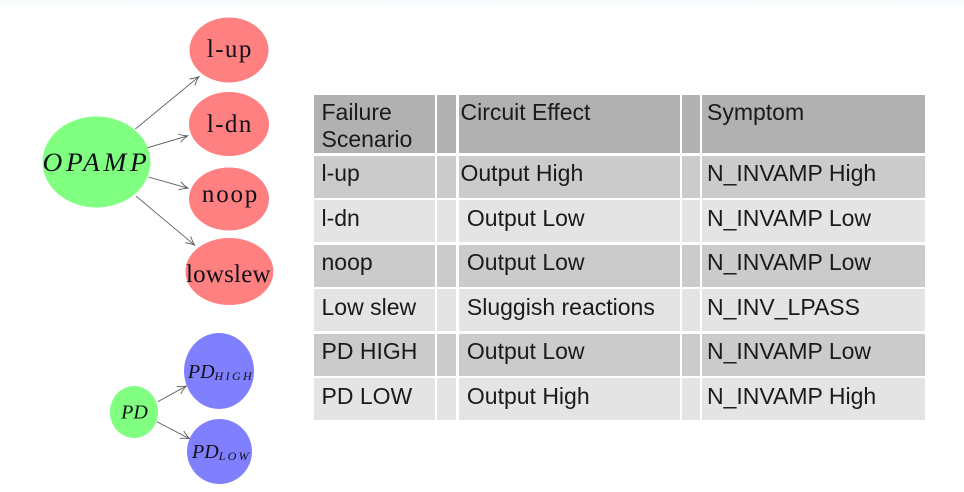 This screenshot has width=964, height=492. Describe the element at coordinates (134, 413) in the screenshot. I see `svg-text: PD` at that location.